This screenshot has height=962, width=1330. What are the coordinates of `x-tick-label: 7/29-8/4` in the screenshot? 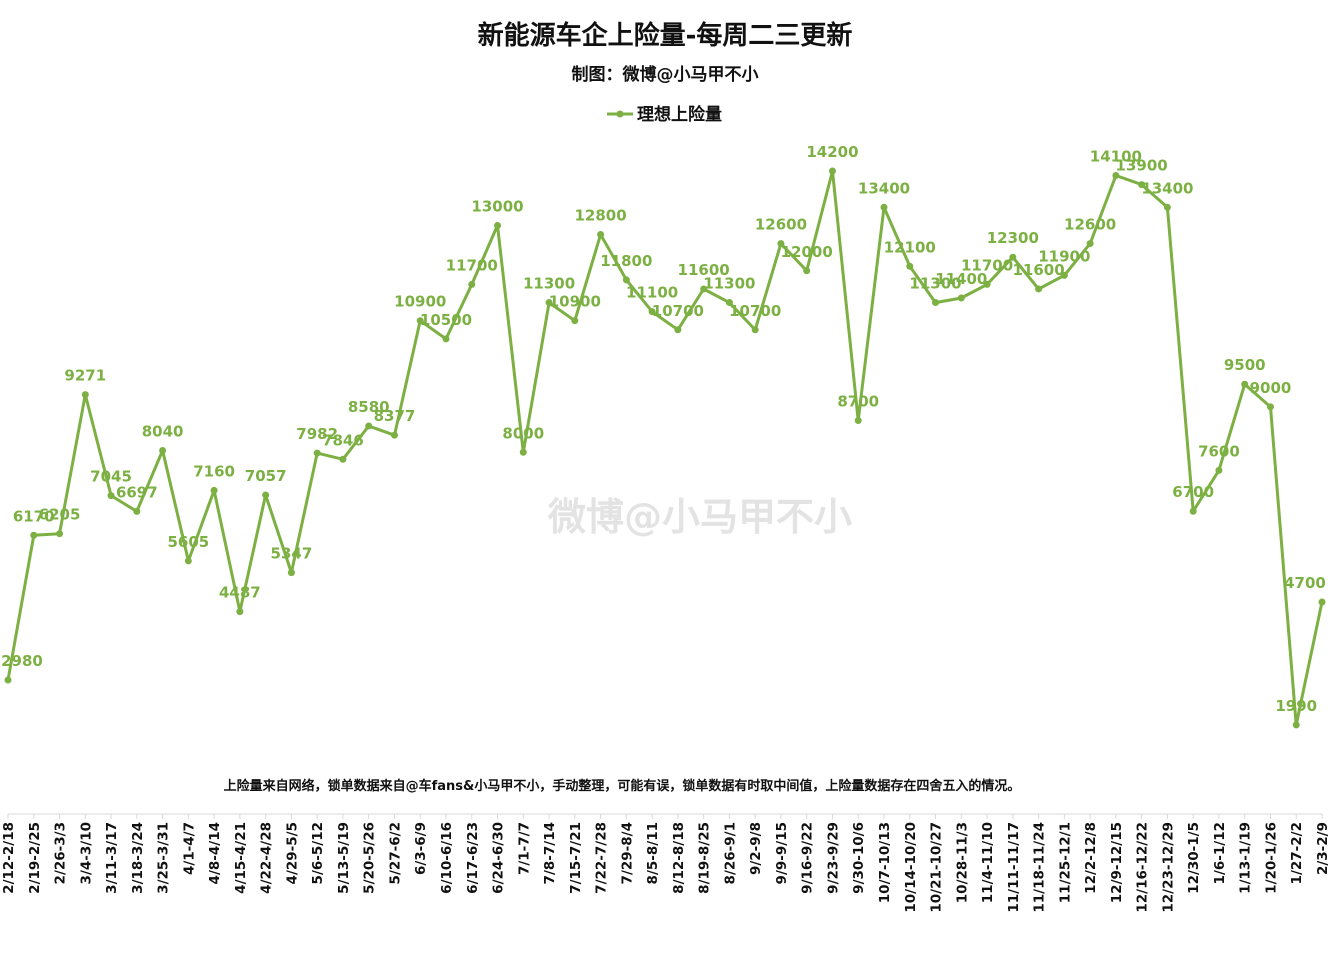 It's located at (627, 853).